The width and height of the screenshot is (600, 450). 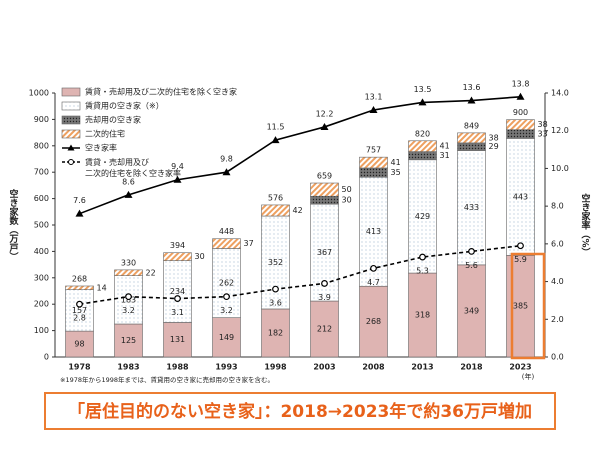 What do you see at coordinates (177, 312) in the screenshot?
I see `line-label: 3.1` at bounding box center [177, 312].